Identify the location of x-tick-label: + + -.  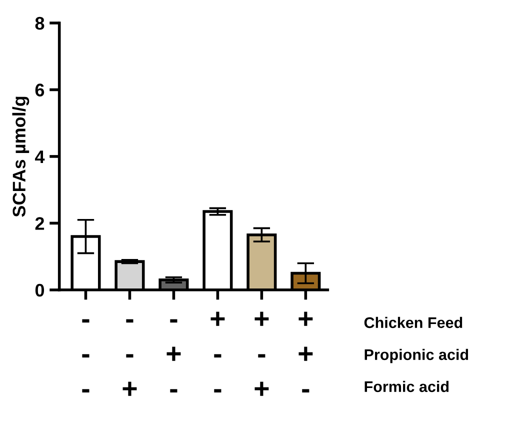
(305, 352).